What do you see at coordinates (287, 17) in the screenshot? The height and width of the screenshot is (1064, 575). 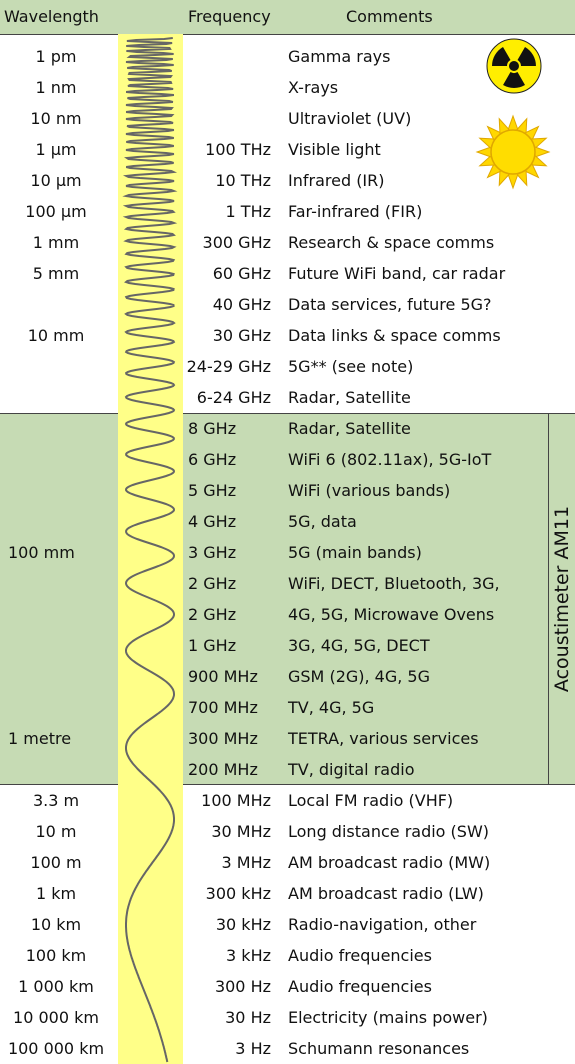 I see `header-row: Wavelength Frequency Comments` at bounding box center [287, 17].